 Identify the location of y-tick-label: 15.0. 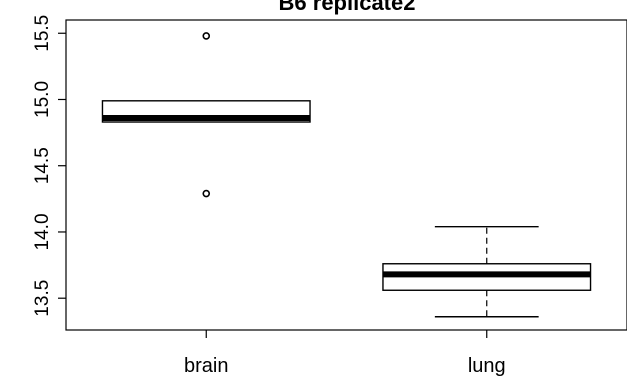
(42, 99).